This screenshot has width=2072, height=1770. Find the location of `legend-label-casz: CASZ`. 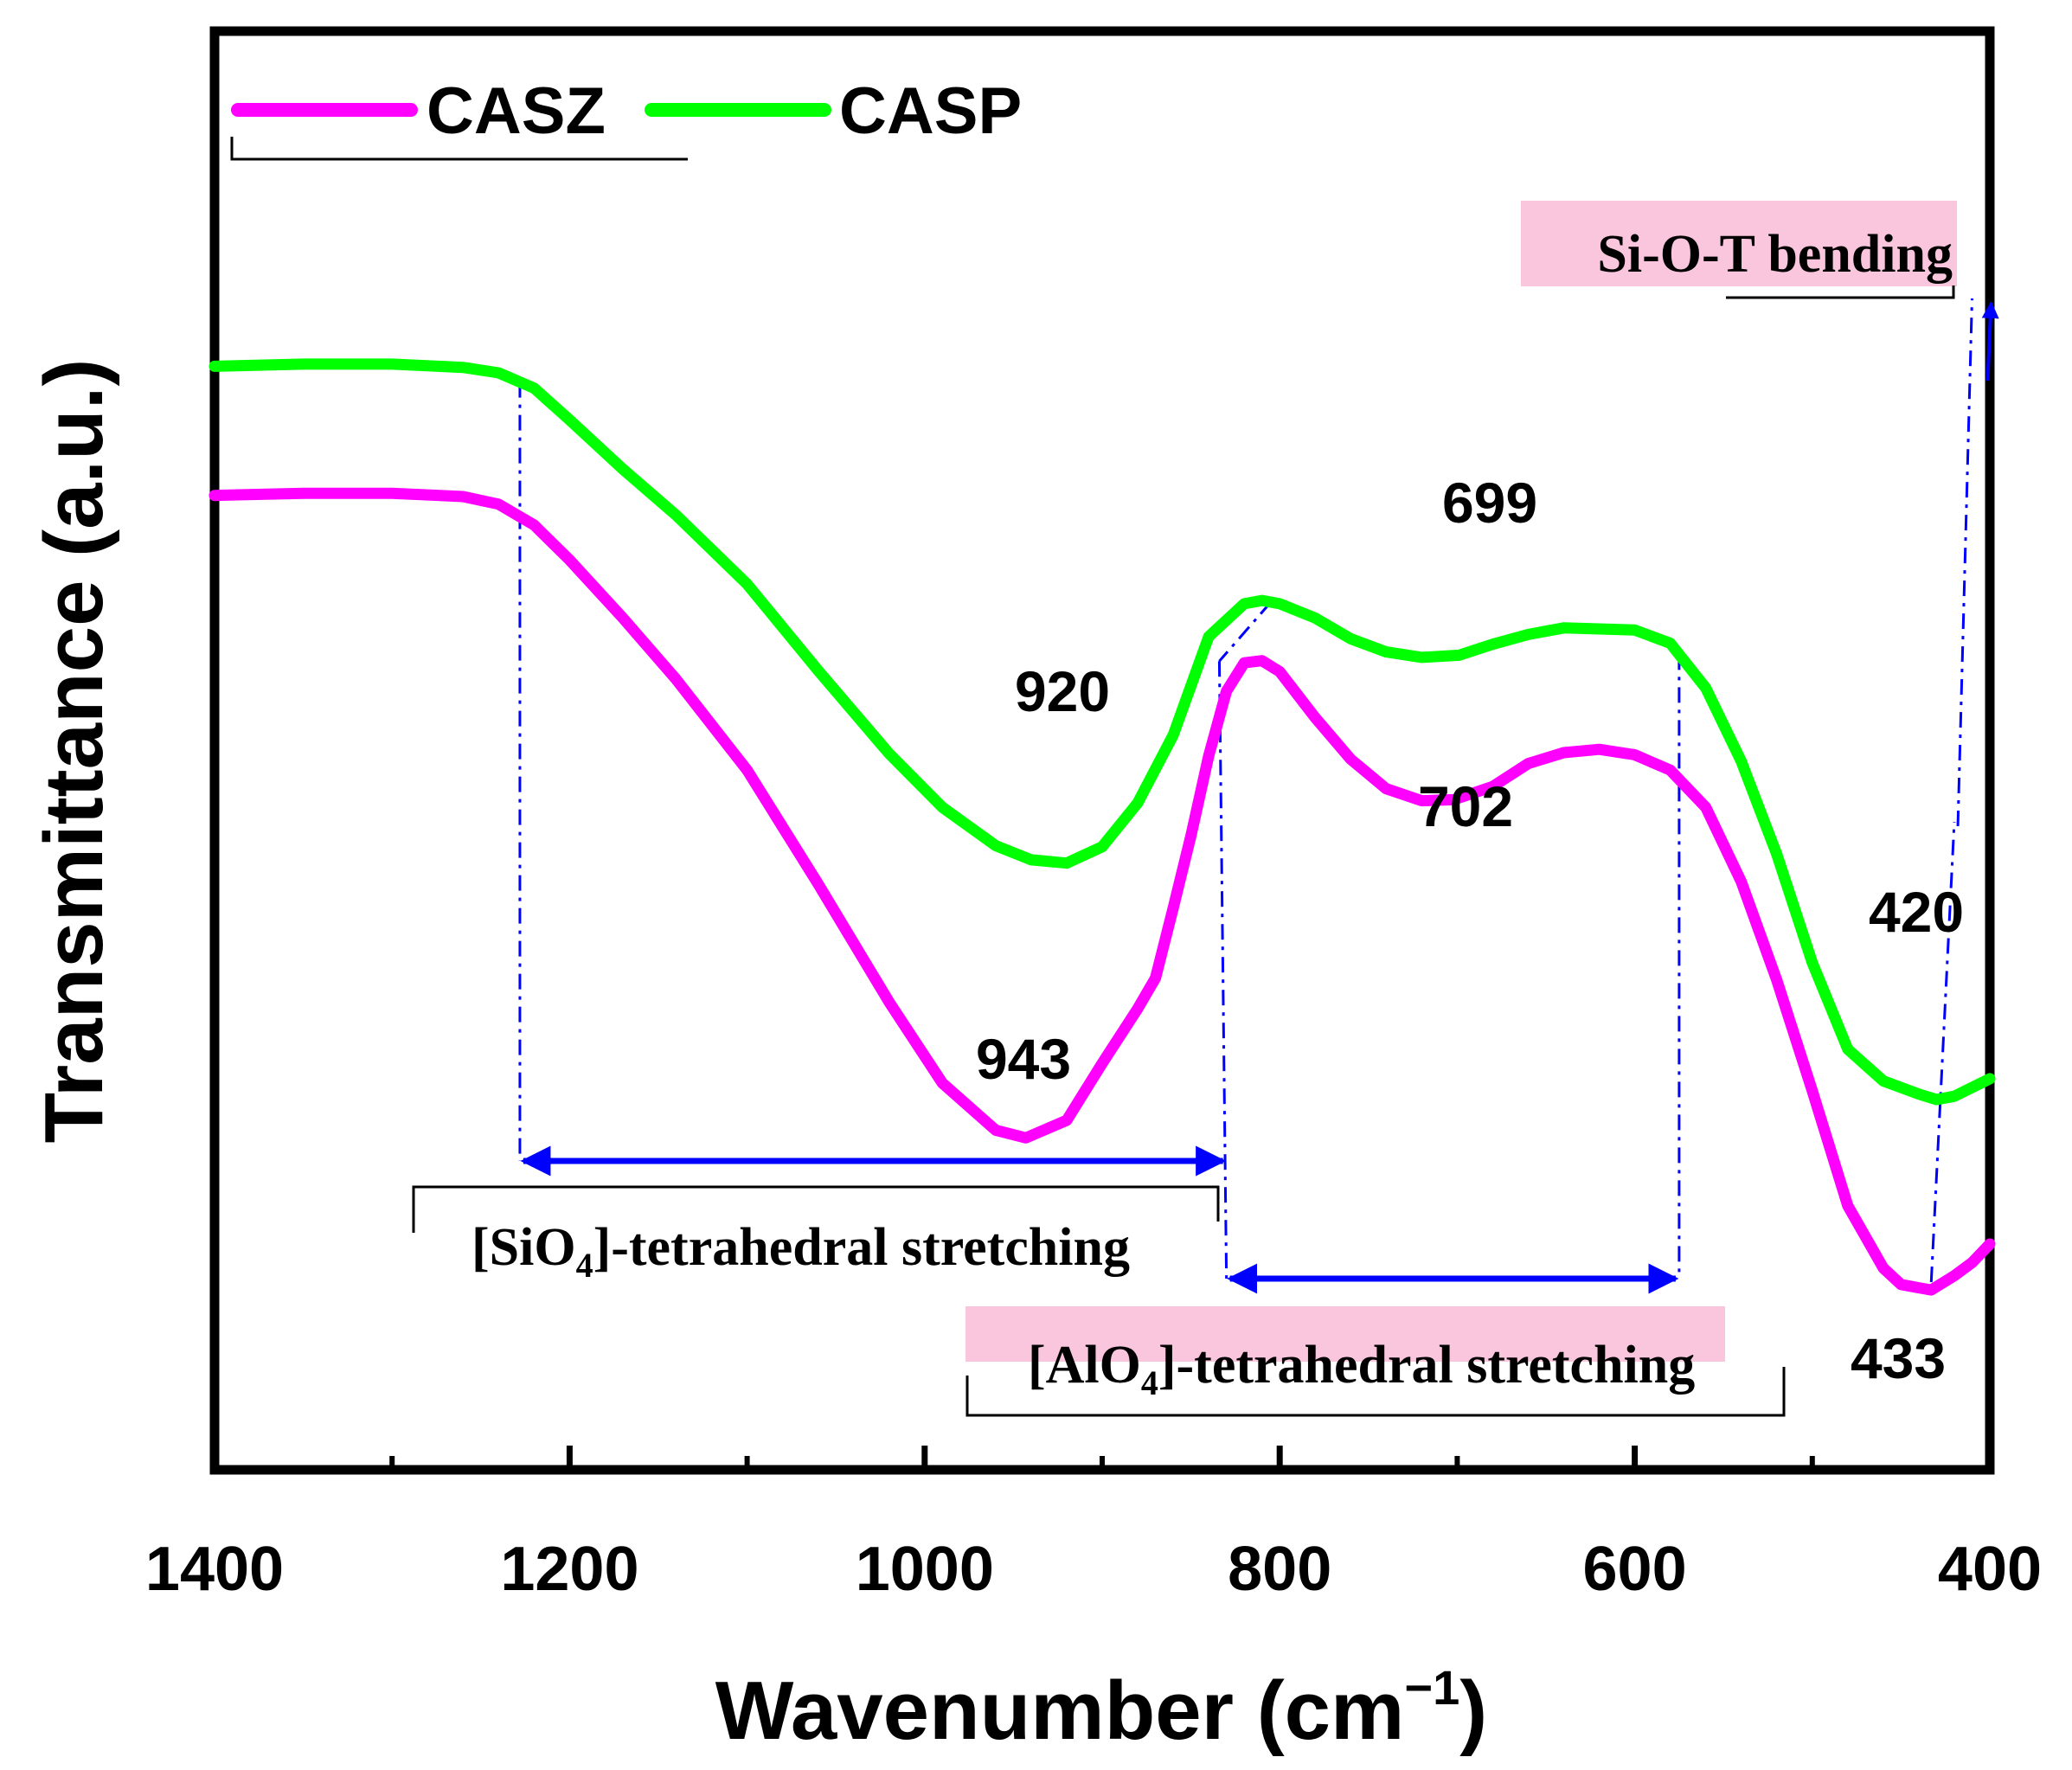

legend-label-casz: CASZ is located at coordinates (516, 111).